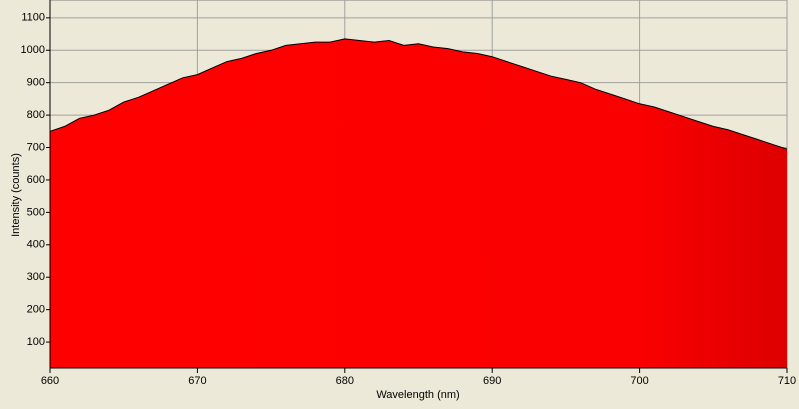 This screenshot has height=409, width=799. What do you see at coordinates (197, 381) in the screenshot?
I see `x-tick-label: 670` at bounding box center [197, 381].